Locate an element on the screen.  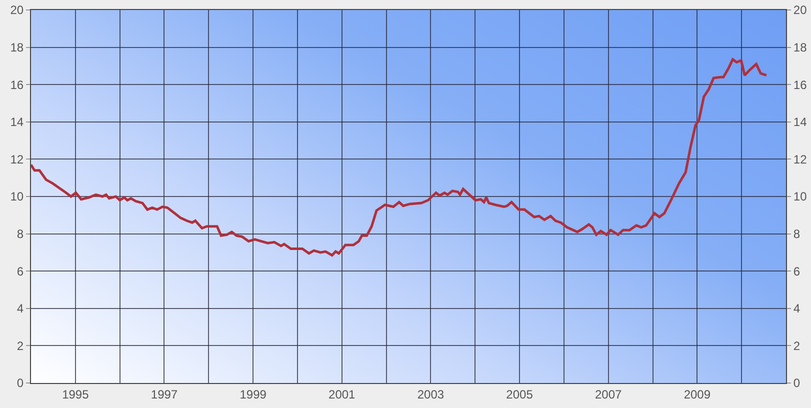
x-tick-label: 2009 is located at coordinates (697, 394).